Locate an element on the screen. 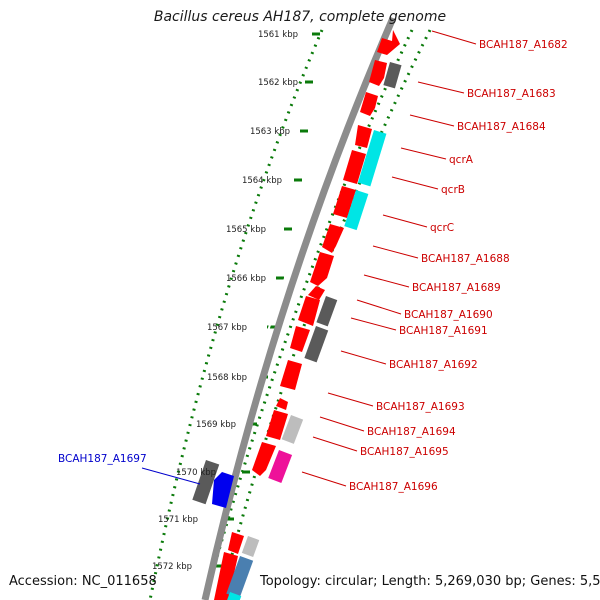 This screenshot has height=600, width=600. scale-label: 1570 kbp is located at coordinates (196, 473).